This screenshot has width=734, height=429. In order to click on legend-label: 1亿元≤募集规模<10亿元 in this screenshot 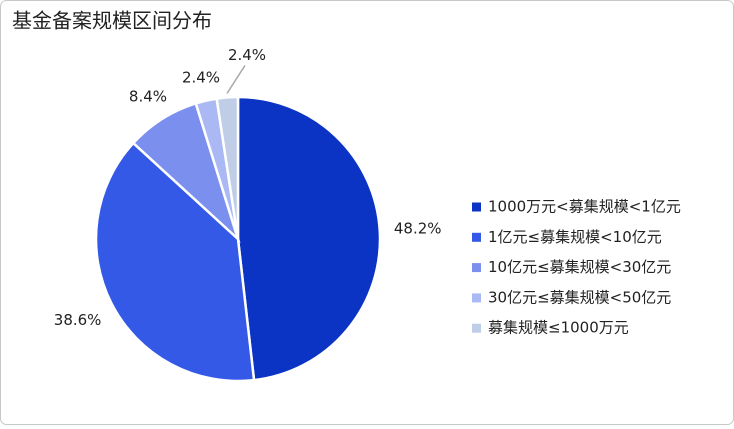, I will do `click(575, 237)`.